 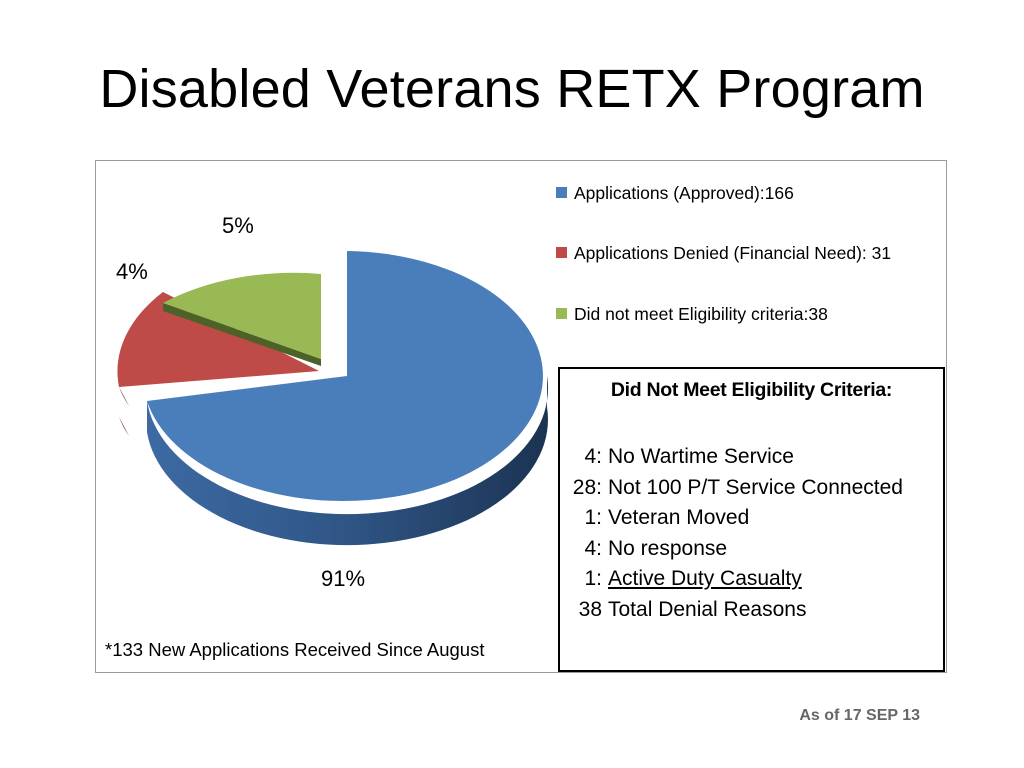 I want to click on criteria-row: 28: Not 100 P/T Service Connected, so click(x=731, y=488).